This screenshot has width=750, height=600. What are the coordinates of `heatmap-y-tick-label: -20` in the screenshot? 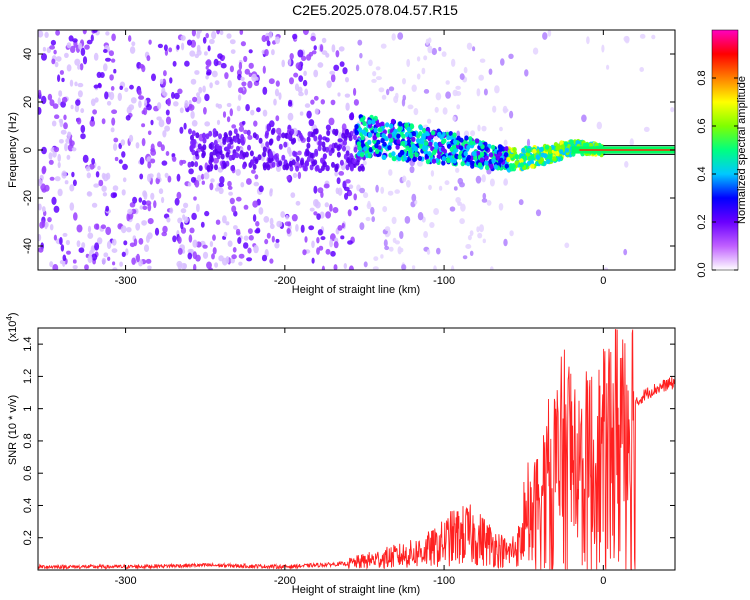 It's located at (28, 198).